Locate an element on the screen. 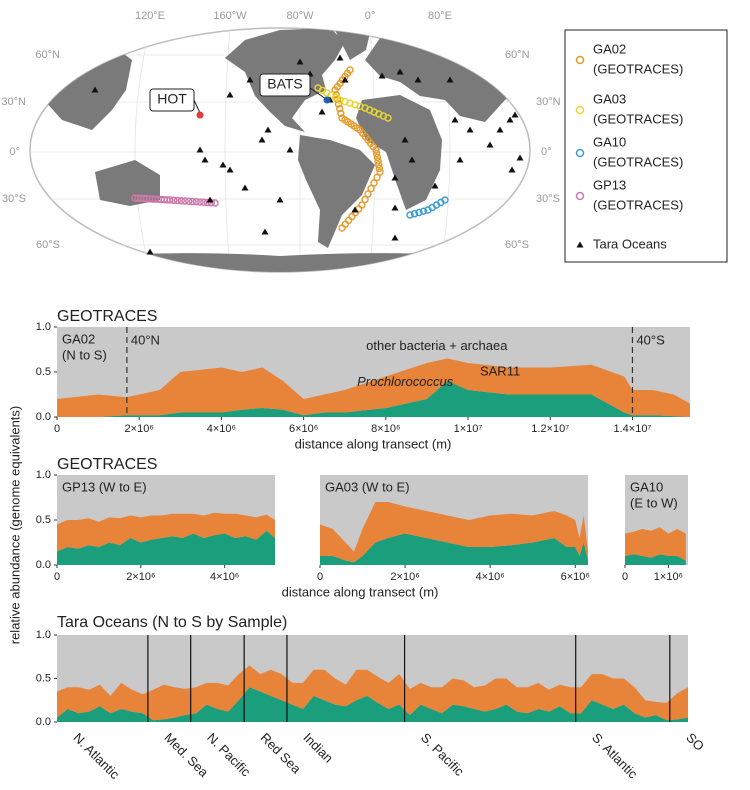 This screenshot has height=790, width=750. legend-label: GA02 is located at coordinates (609, 48).